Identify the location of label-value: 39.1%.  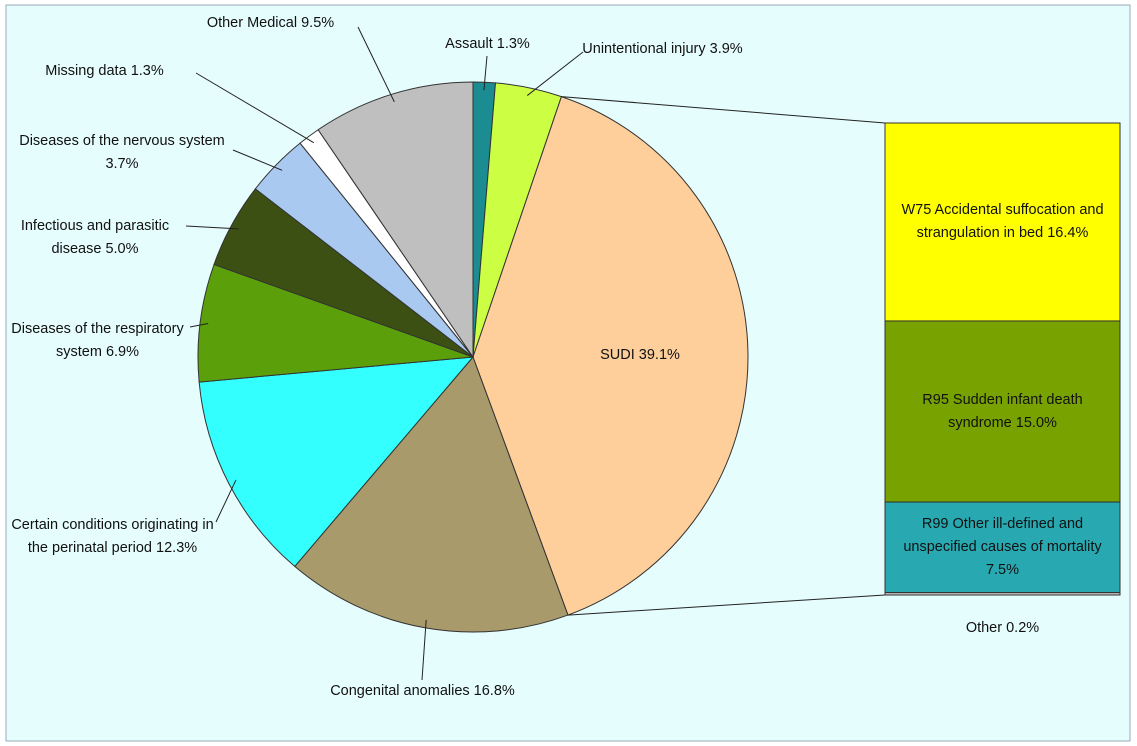
(659, 355).